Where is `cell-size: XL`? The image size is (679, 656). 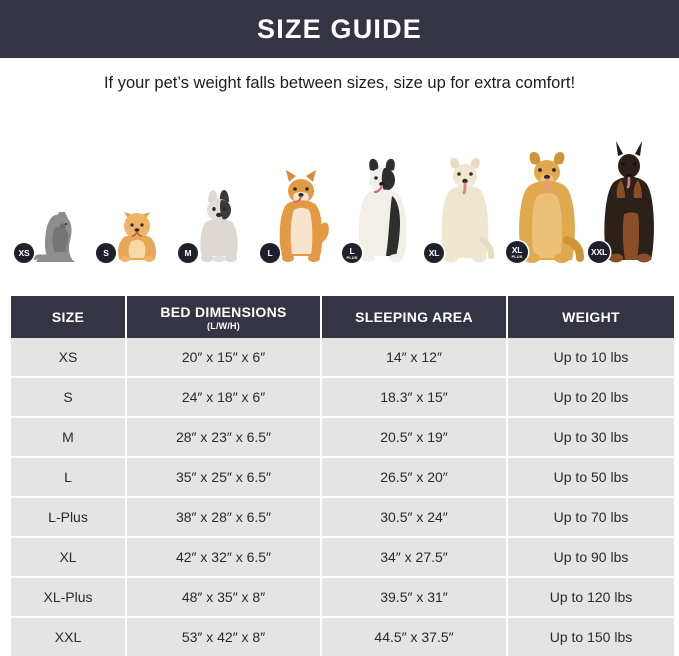
cell-size: XL is located at coordinates (69, 557).